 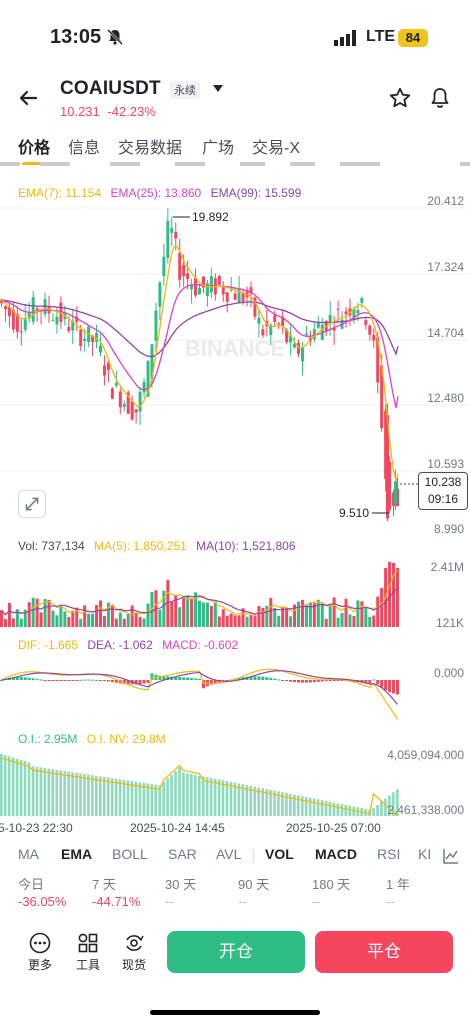 I want to click on oi-y-bottom: 2,461,338.000, so click(x=425, y=810).